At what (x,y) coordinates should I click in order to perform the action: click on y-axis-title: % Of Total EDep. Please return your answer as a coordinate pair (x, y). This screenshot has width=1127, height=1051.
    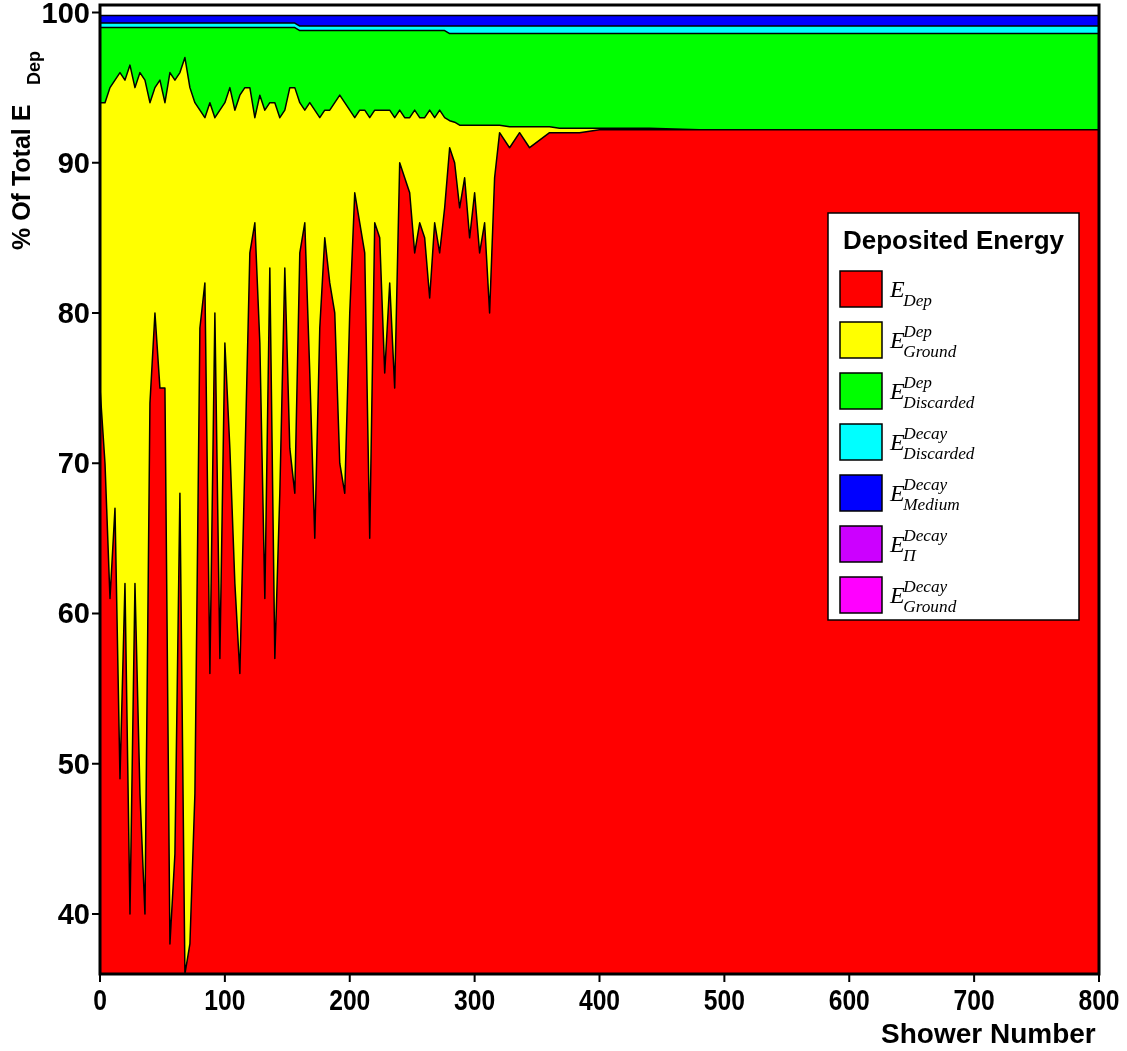
    Looking at the image, I should click on (25, 150).